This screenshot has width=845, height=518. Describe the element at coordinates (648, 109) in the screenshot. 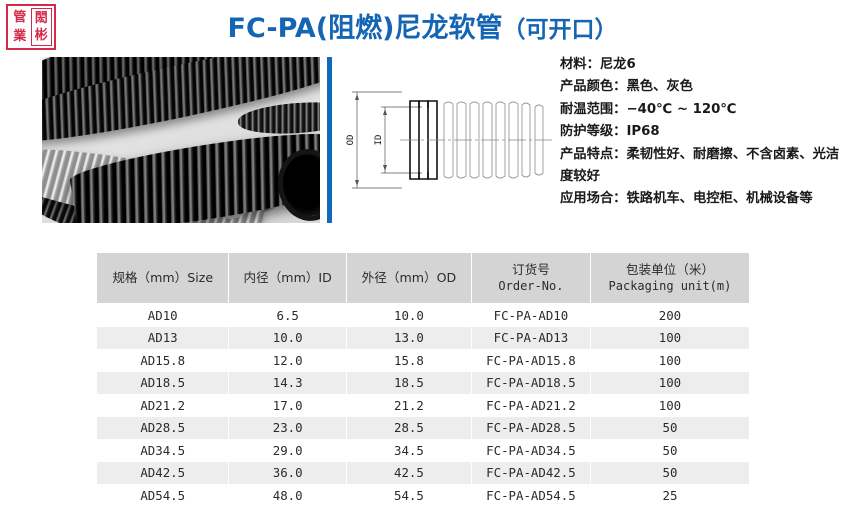

I see `spec-temperature: 耐温范围：−40℃ ~ 120℃` at that location.